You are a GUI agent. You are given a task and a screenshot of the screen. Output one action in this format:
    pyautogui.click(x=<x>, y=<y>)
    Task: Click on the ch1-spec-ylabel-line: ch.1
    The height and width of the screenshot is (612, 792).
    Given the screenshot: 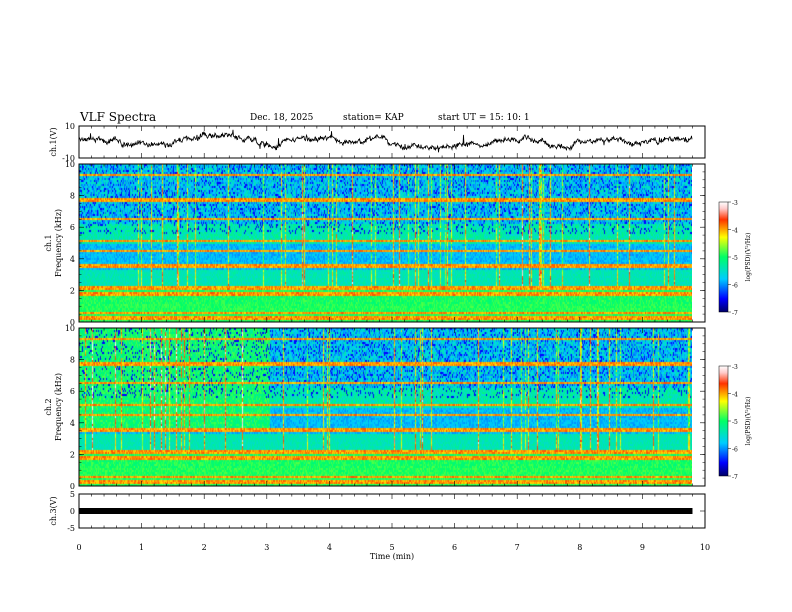 What is the action you would take?
    pyautogui.click(x=48, y=242)
    